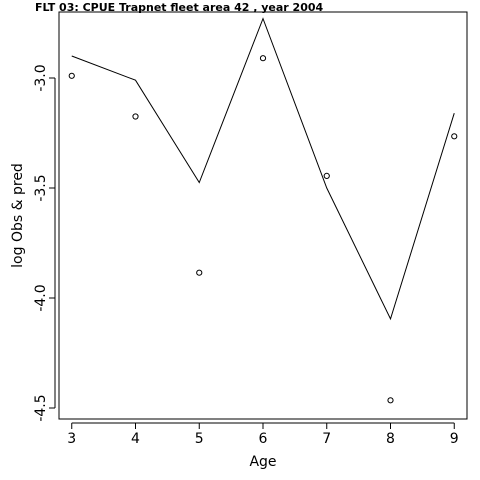  I want to click on x-axis: 3 4 5 6 7 8 9, so click(263, 434).